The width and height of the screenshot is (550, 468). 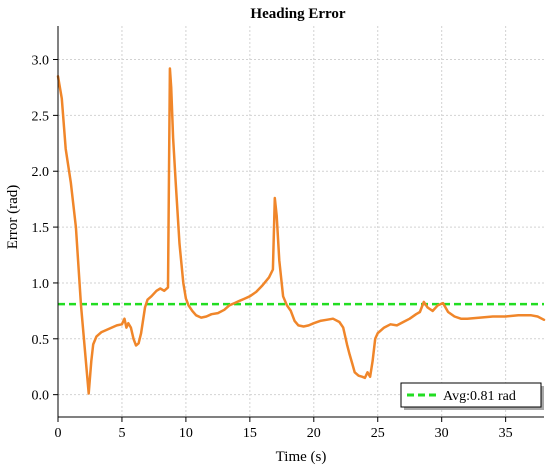 I want to click on y-axis-label: Error (rad), so click(x=13, y=217).